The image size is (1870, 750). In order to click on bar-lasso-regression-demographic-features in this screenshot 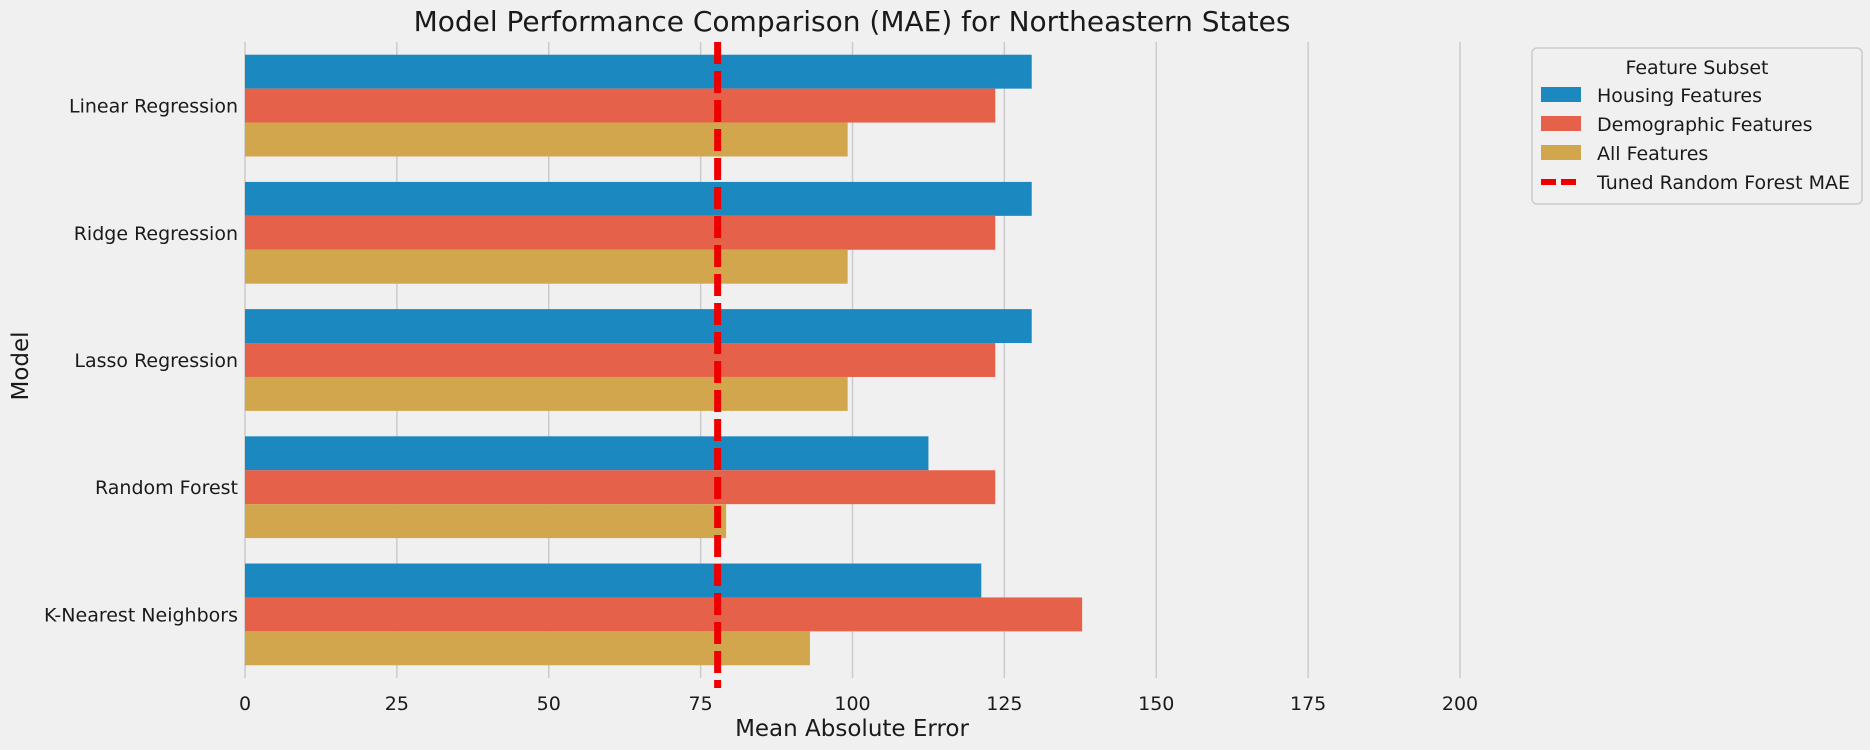, I will do `click(620, 360)`.